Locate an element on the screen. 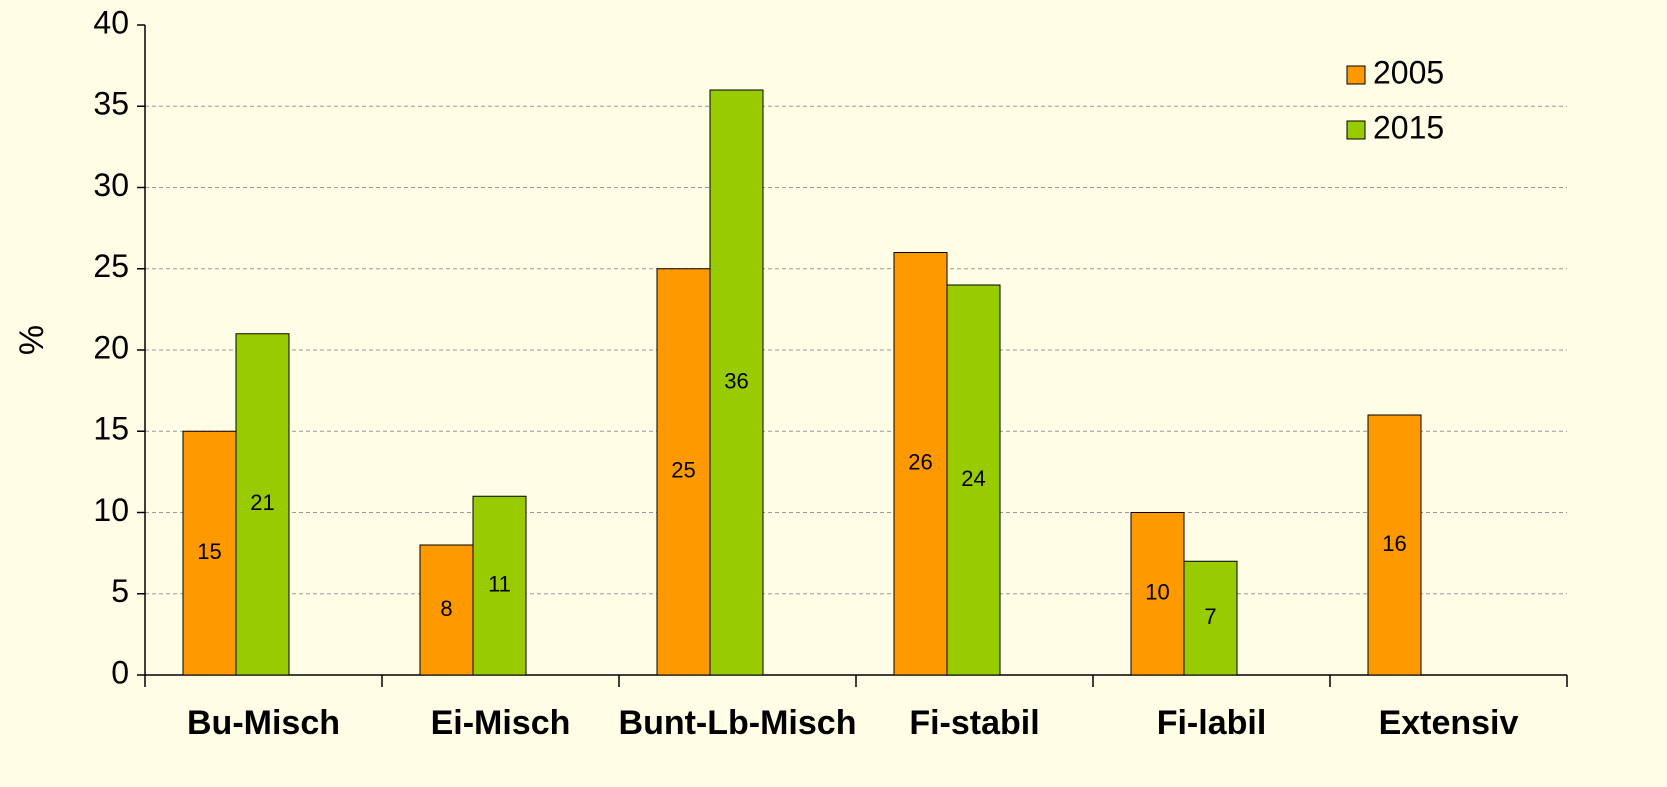 The width and height of the screenshot is (1667, 787). data-label: 21 is located at coordinates (262, 502).